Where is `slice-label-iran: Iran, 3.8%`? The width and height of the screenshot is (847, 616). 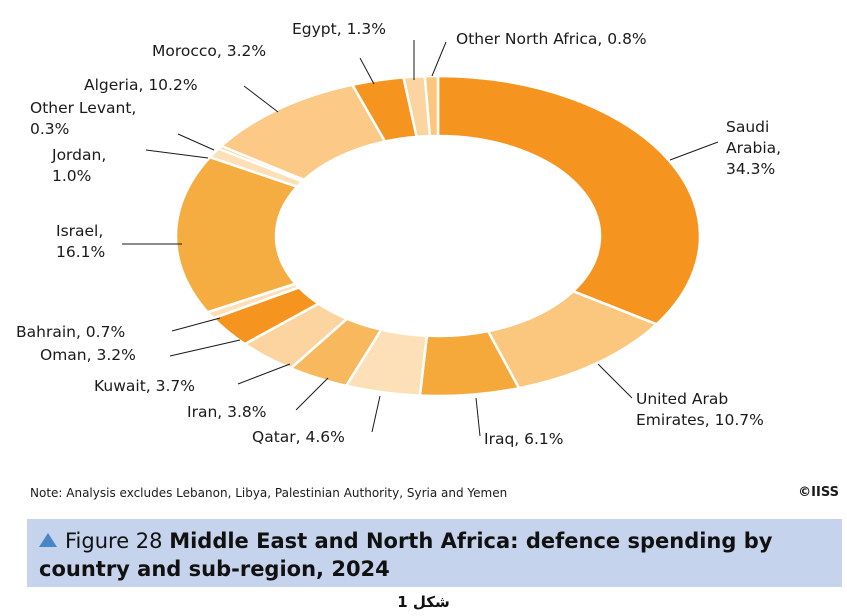 slice-label-iran: Iran, 3.8% is located at coordinates (227, 412).